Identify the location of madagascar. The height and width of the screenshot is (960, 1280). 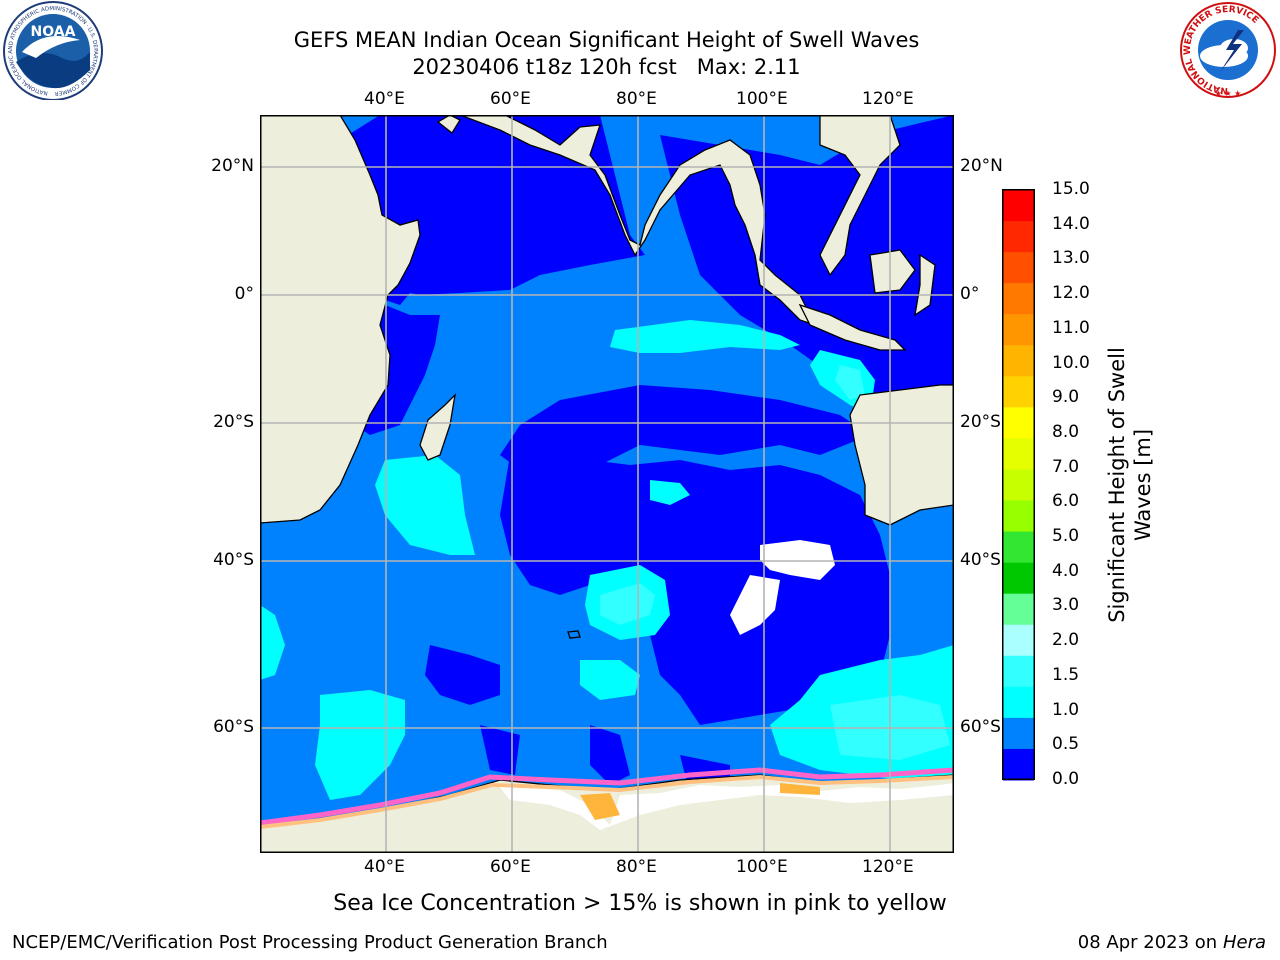
(437, 427).